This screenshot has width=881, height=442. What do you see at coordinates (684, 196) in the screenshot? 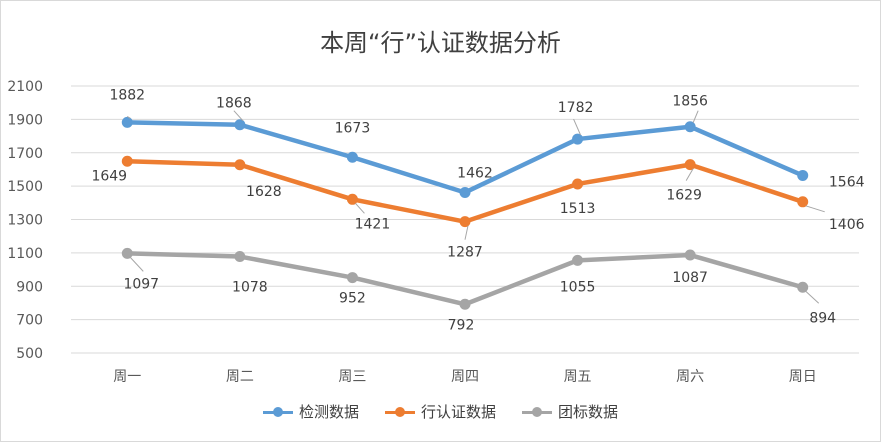
I see `data-label: 1629` at bounding box center [684, 196].